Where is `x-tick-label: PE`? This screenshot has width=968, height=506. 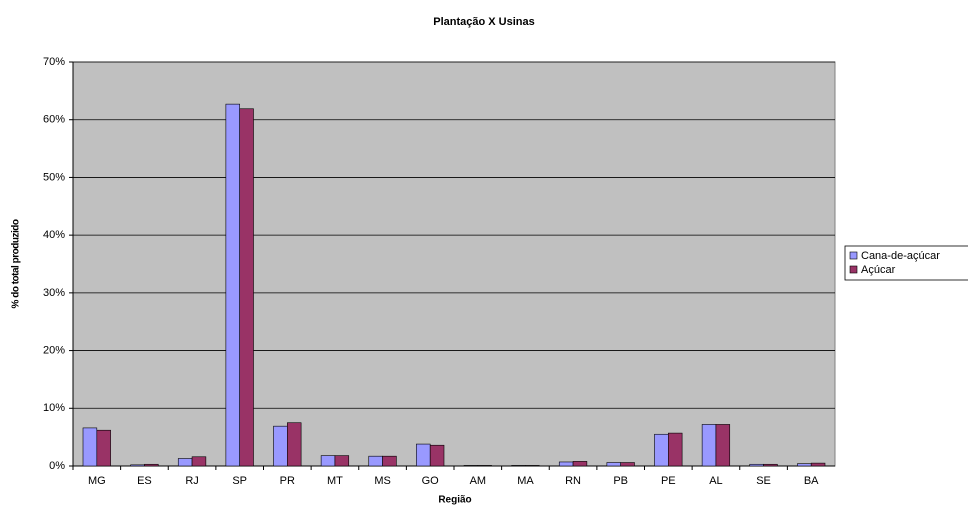 x-tick-label: PE is located at coordinates (668, 481).